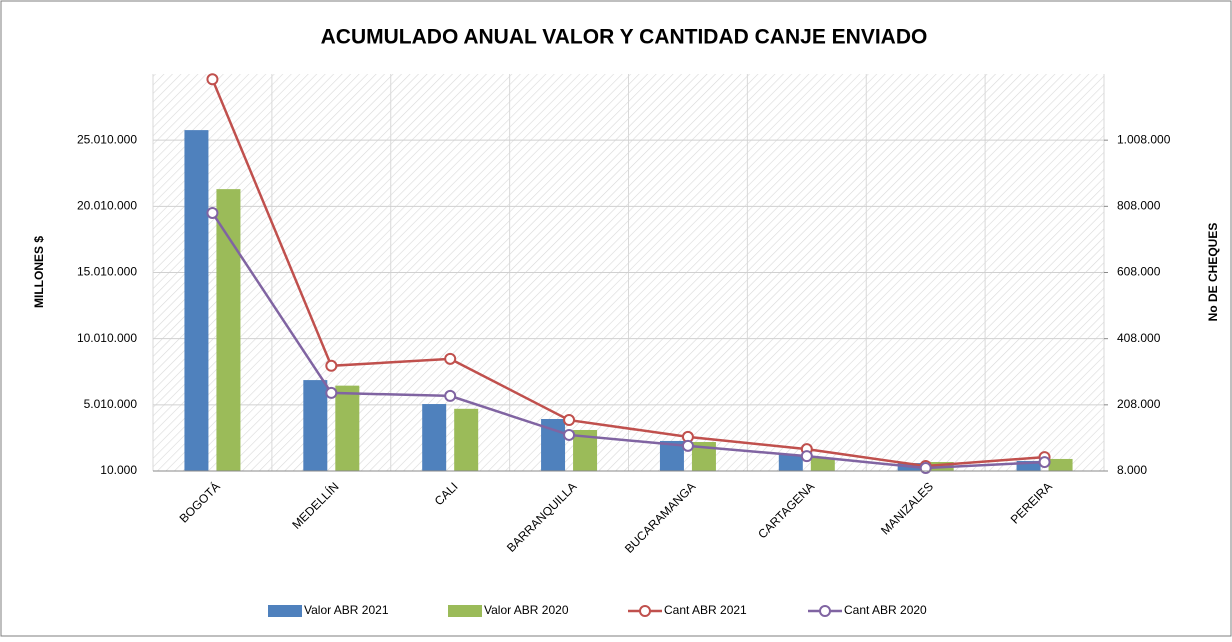 The width and height of the screenshot is (1232, 642). I want to click on y2-tick-label: 608.000, so click(1139, 272).